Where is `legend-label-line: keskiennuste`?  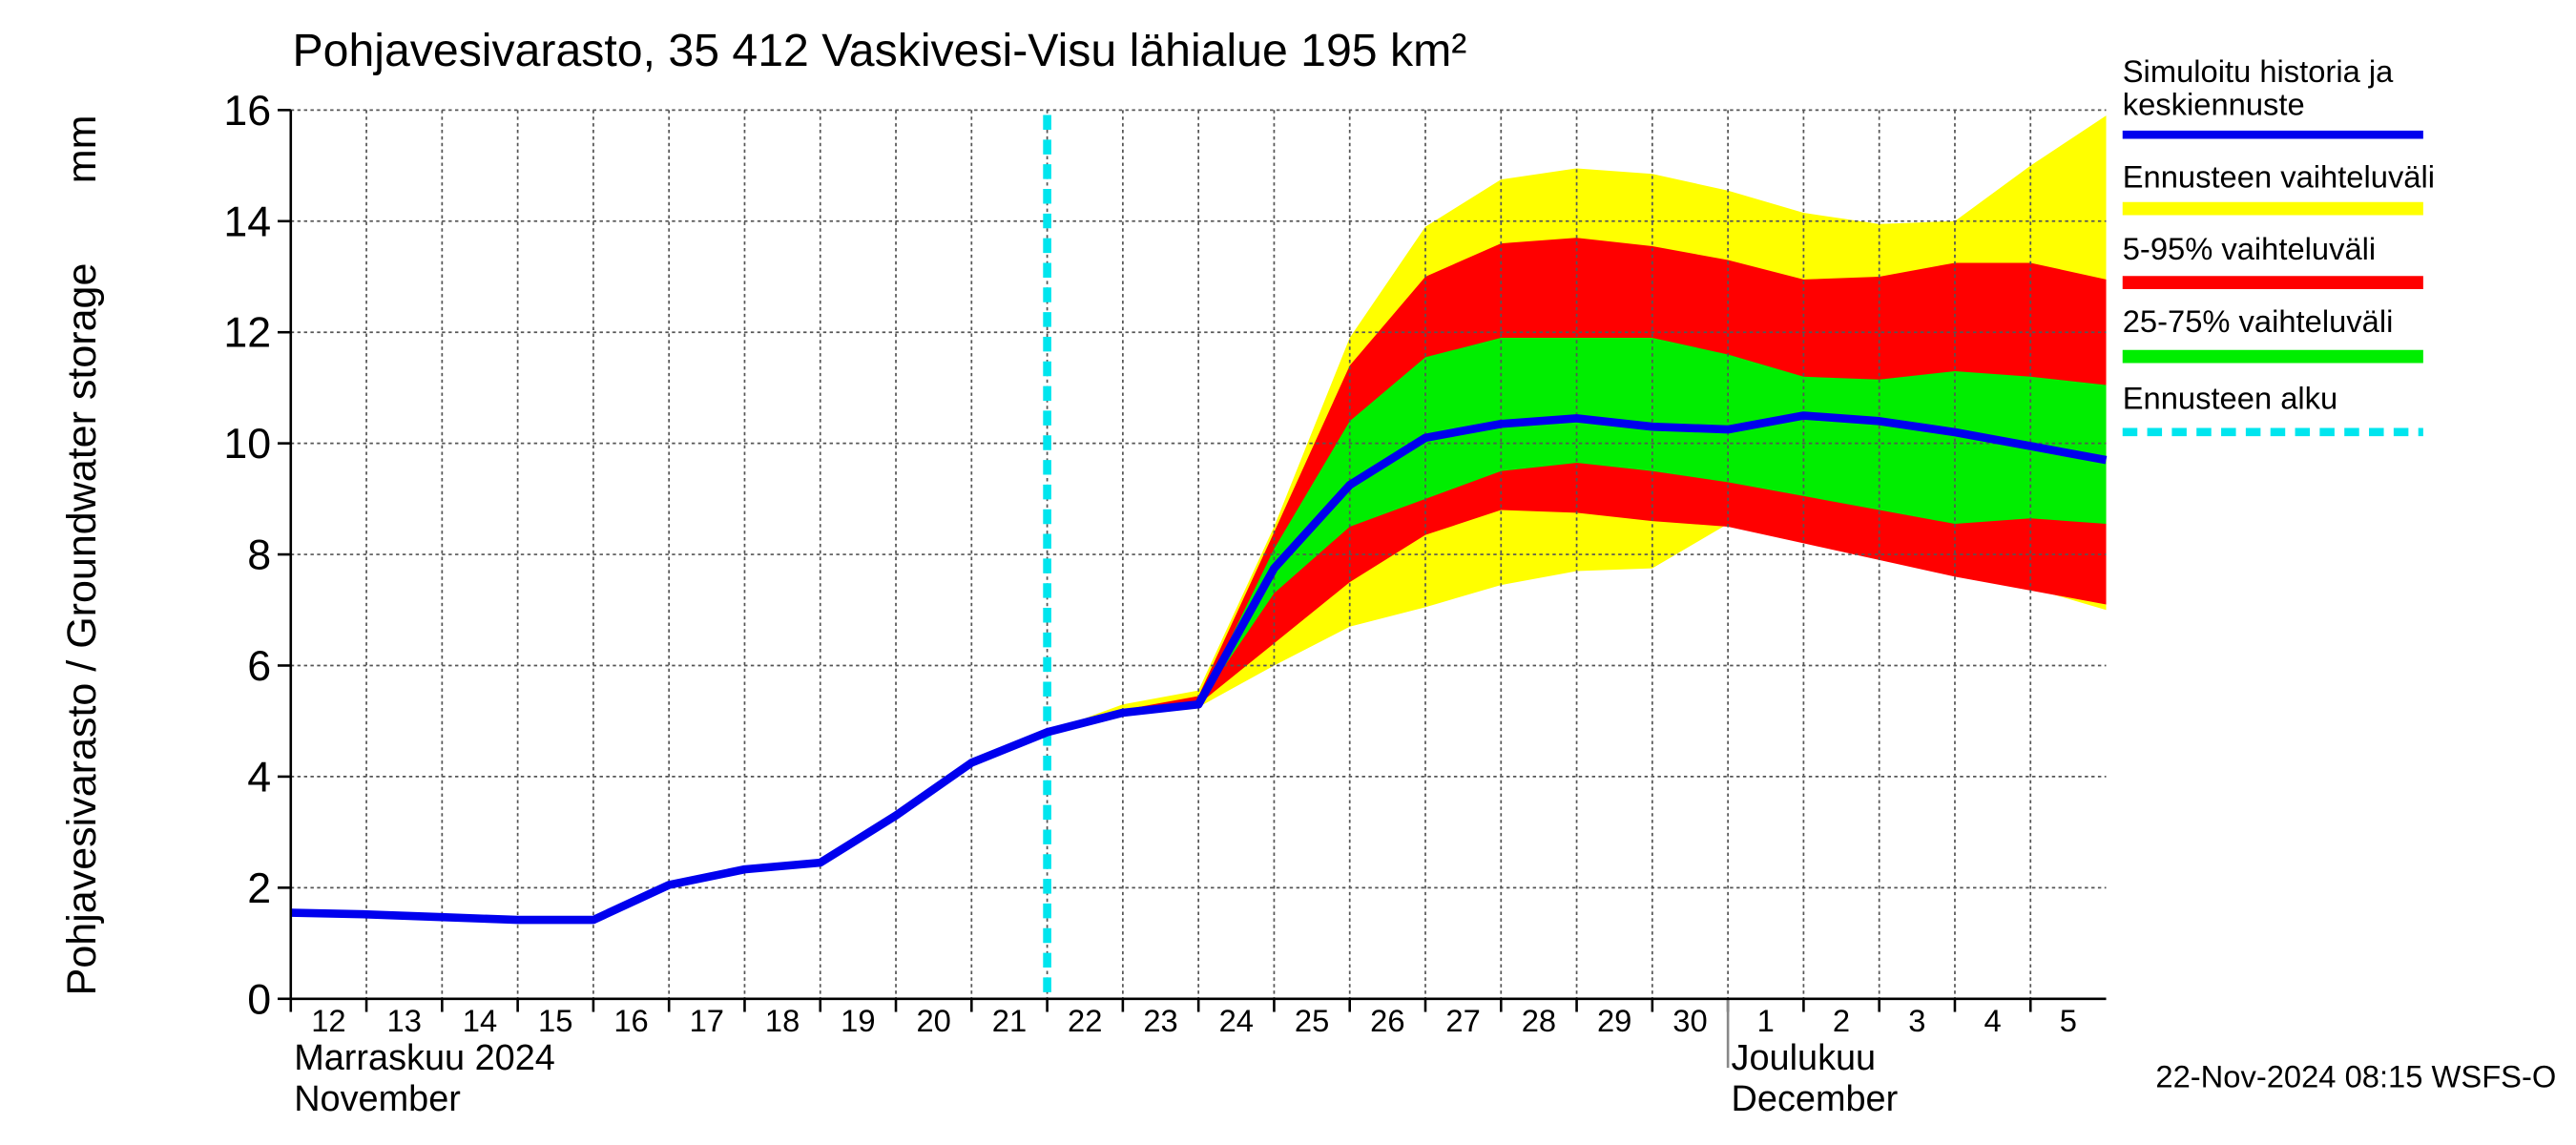 legend-label-line: keskiennuste is located at coordinates (2214, 104).